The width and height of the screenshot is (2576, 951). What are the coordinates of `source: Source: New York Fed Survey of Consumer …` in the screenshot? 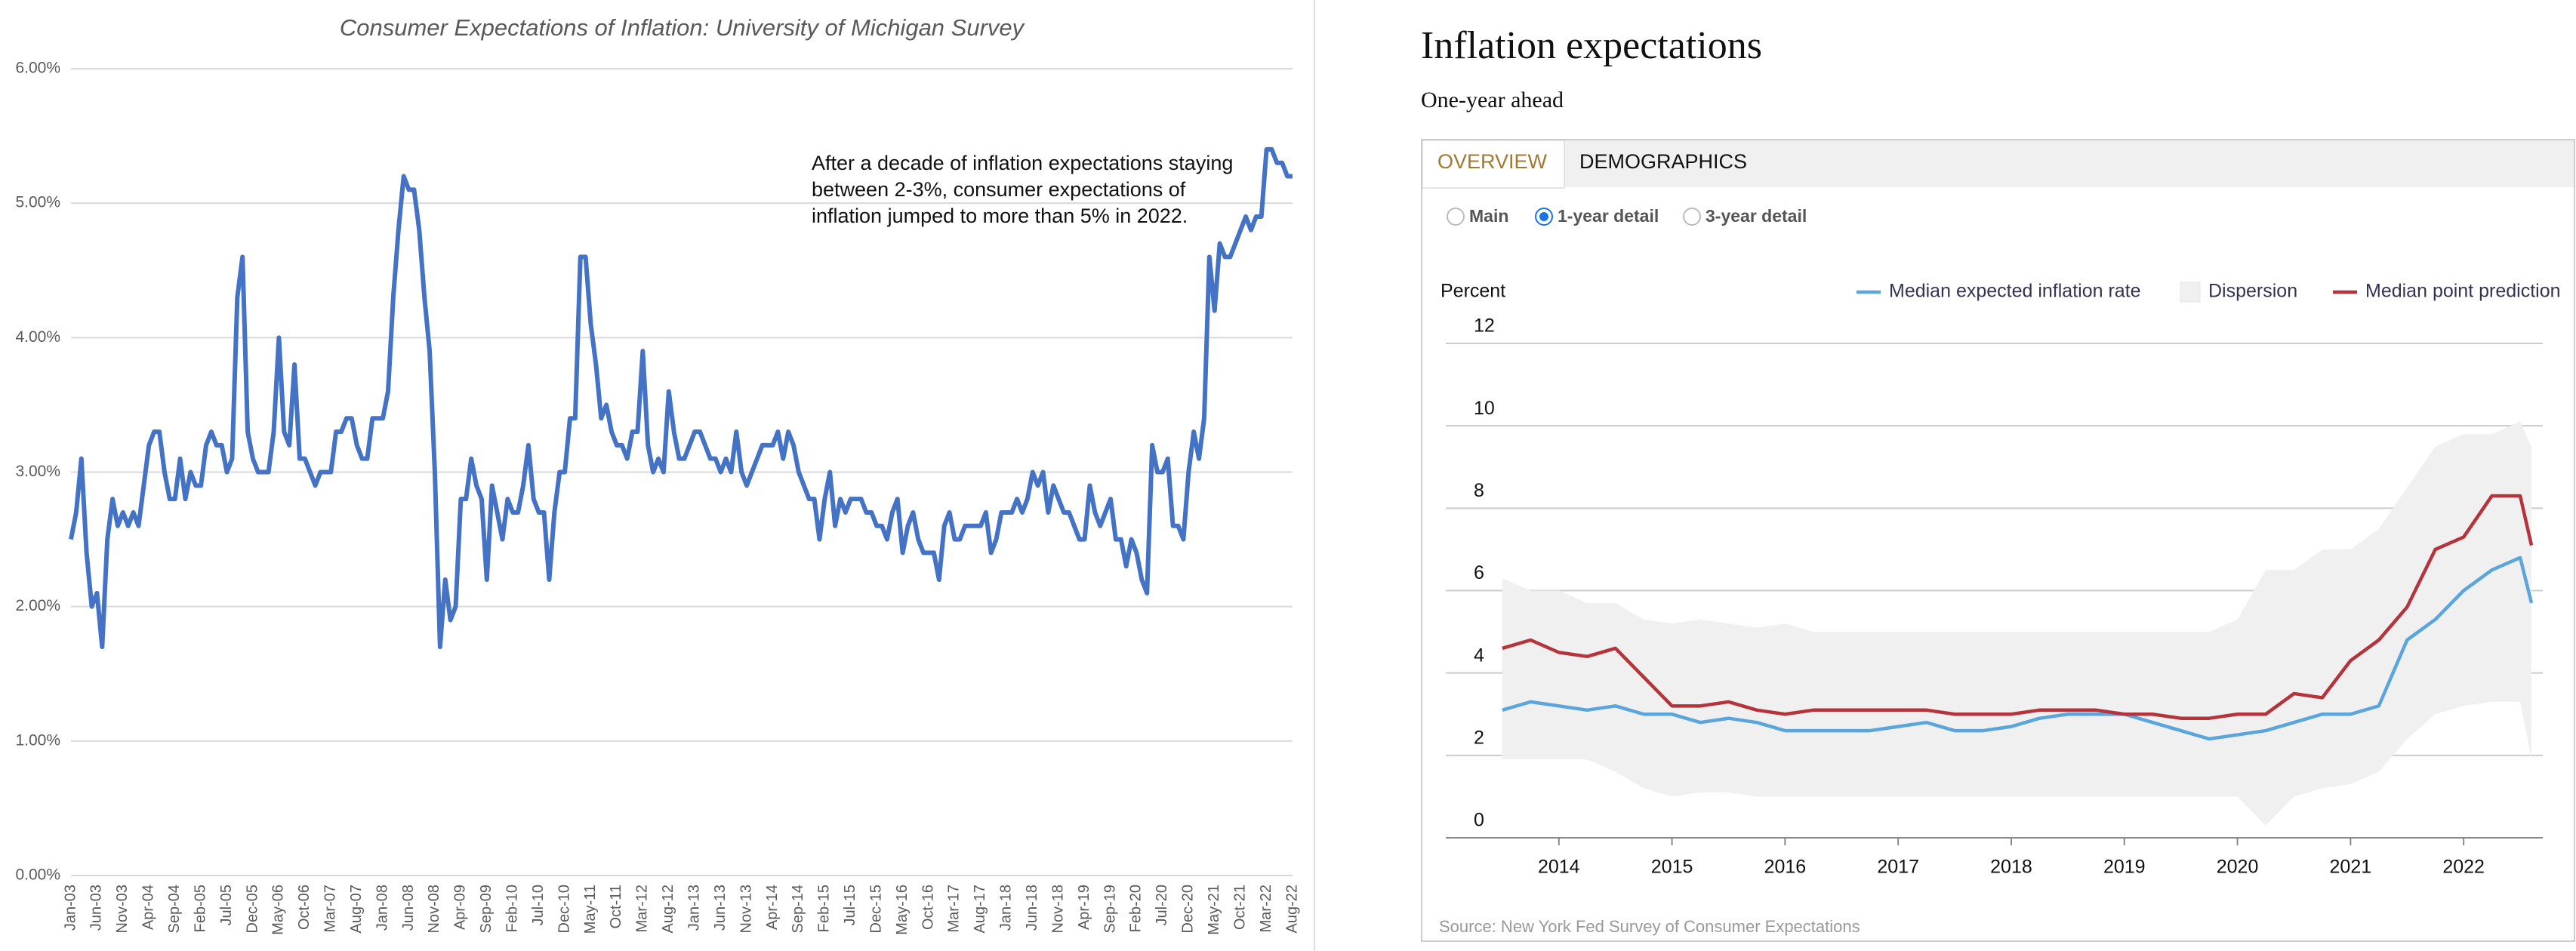 It's located at (1649, 926).